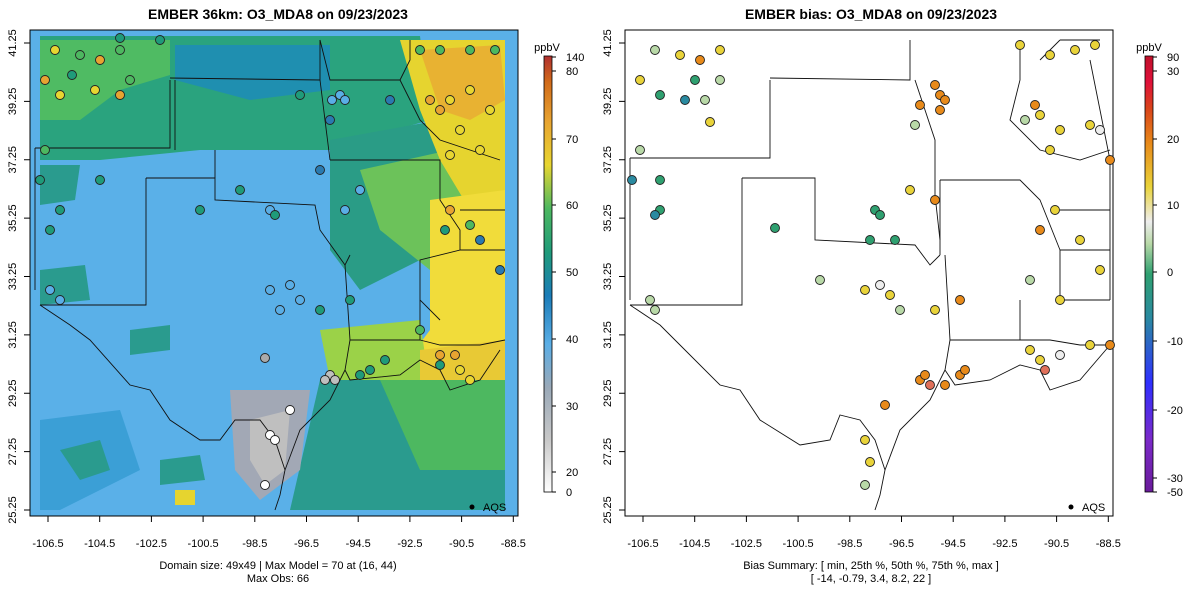  What do you see at coordinates (13, 335) in the screenshot?
I see `y-tick-label: 31.25` at bounding box center [13, 335].